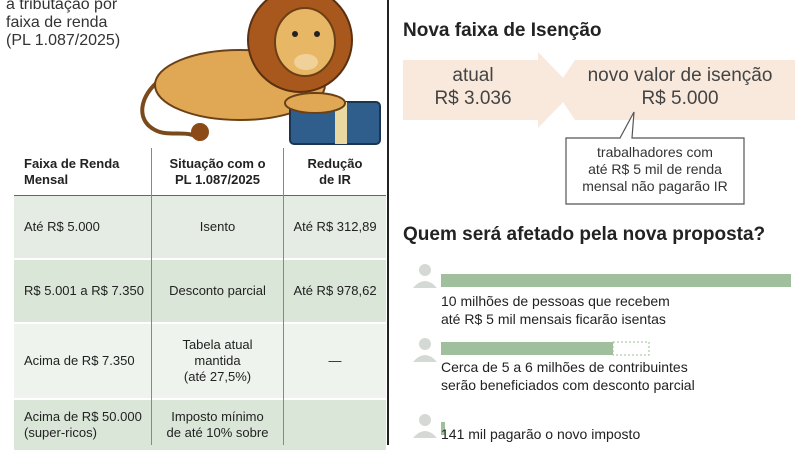 Image resolution: width=800 pixels, height=450 pixels. I want to click on cell-text: Até R$ 312,89, so click(335, 226).